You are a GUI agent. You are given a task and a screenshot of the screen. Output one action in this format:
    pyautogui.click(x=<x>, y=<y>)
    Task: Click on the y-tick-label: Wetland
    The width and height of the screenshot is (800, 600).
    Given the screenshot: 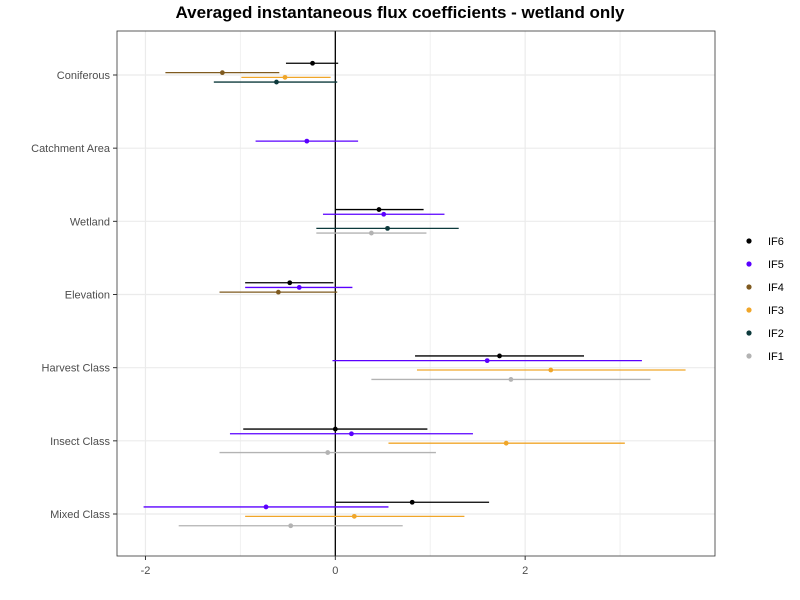 What is the action you would take?
    pyautogui.click(x=90, y=222)
    